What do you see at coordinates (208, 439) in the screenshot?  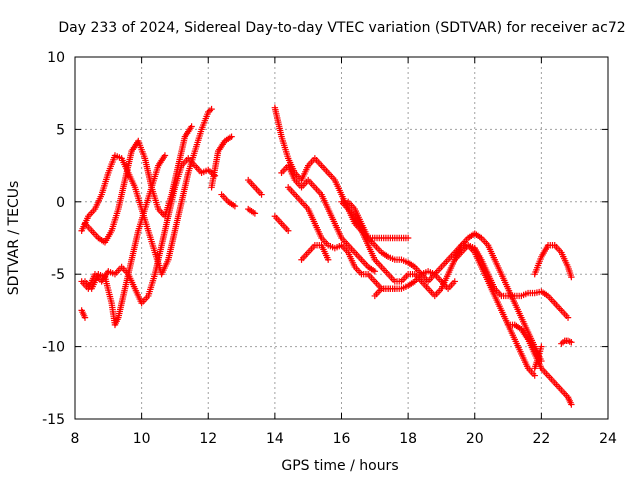 I see `x-tick-label: 12` at bounding box center [208, 439].